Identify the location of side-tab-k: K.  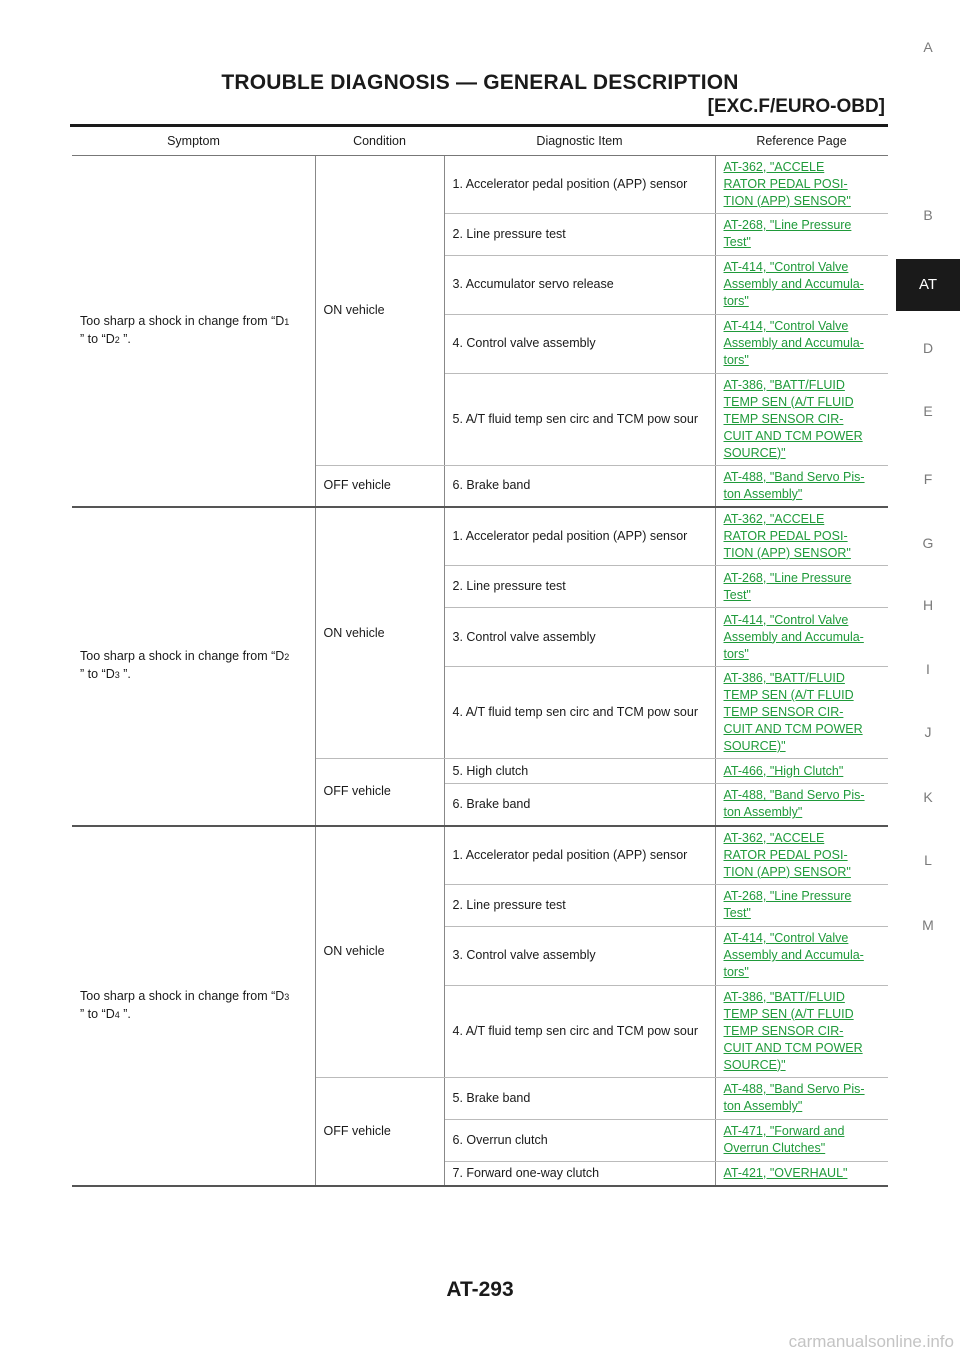
(928, 797).